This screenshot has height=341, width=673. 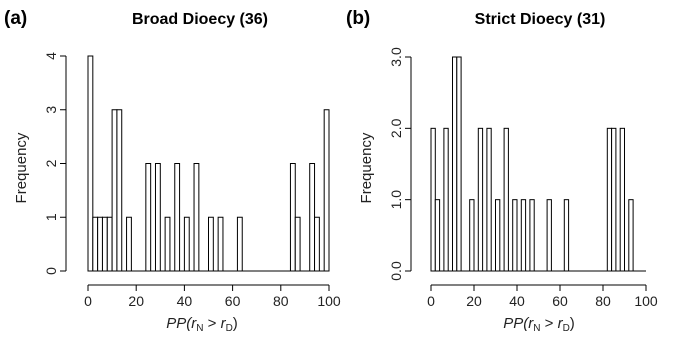 I want to click on panel-a-y-tick-label: 0, so click(x=51, y=271).